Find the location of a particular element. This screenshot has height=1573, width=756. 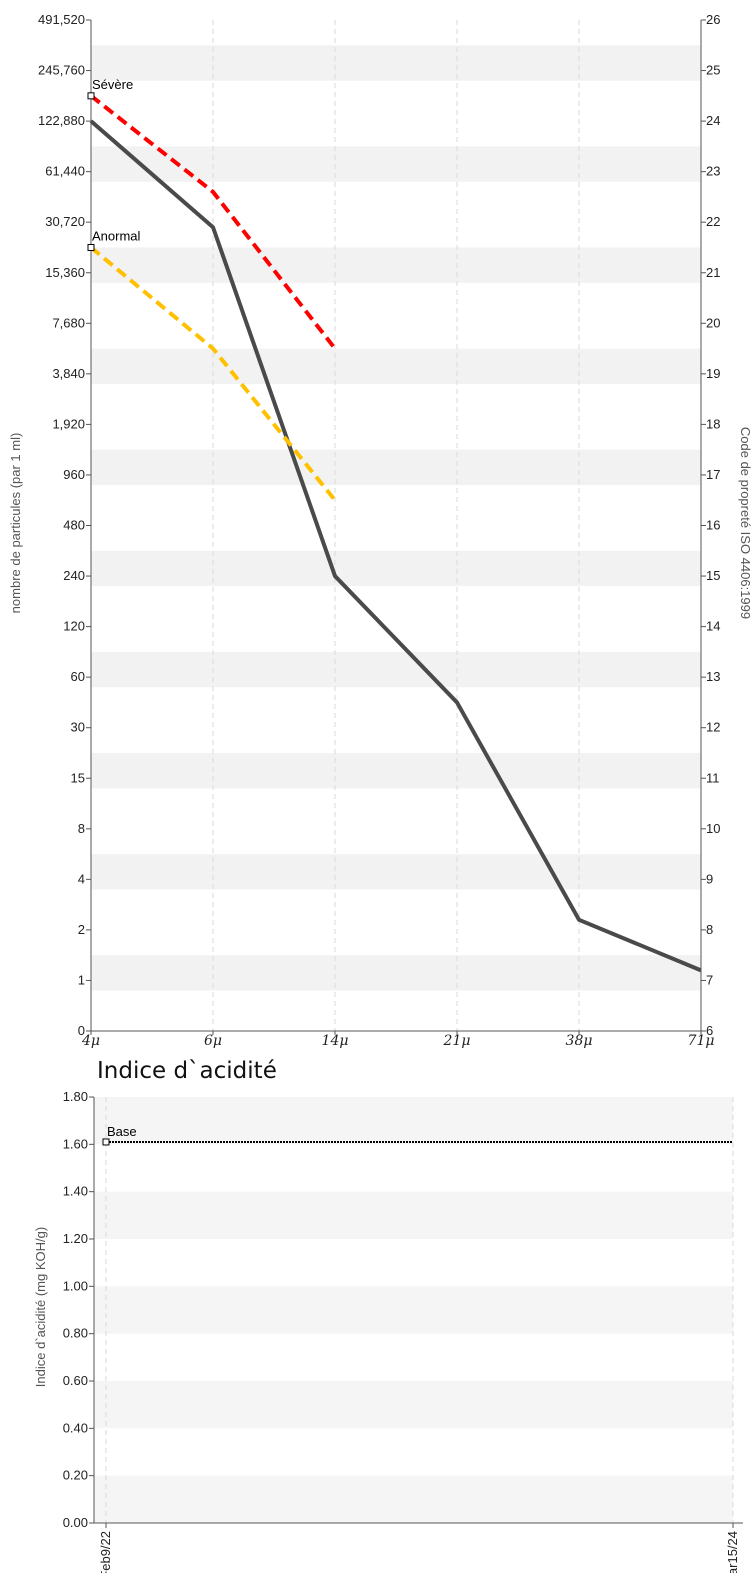

x-tick-label: 71μ is located at coordinates (701, 1041).